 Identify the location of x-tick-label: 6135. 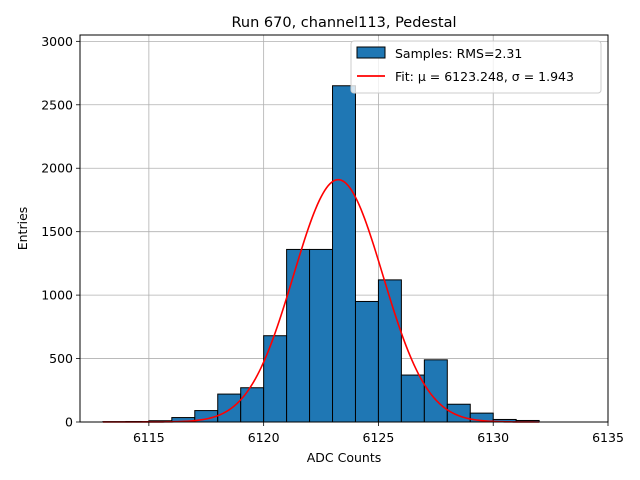
(608, 437).